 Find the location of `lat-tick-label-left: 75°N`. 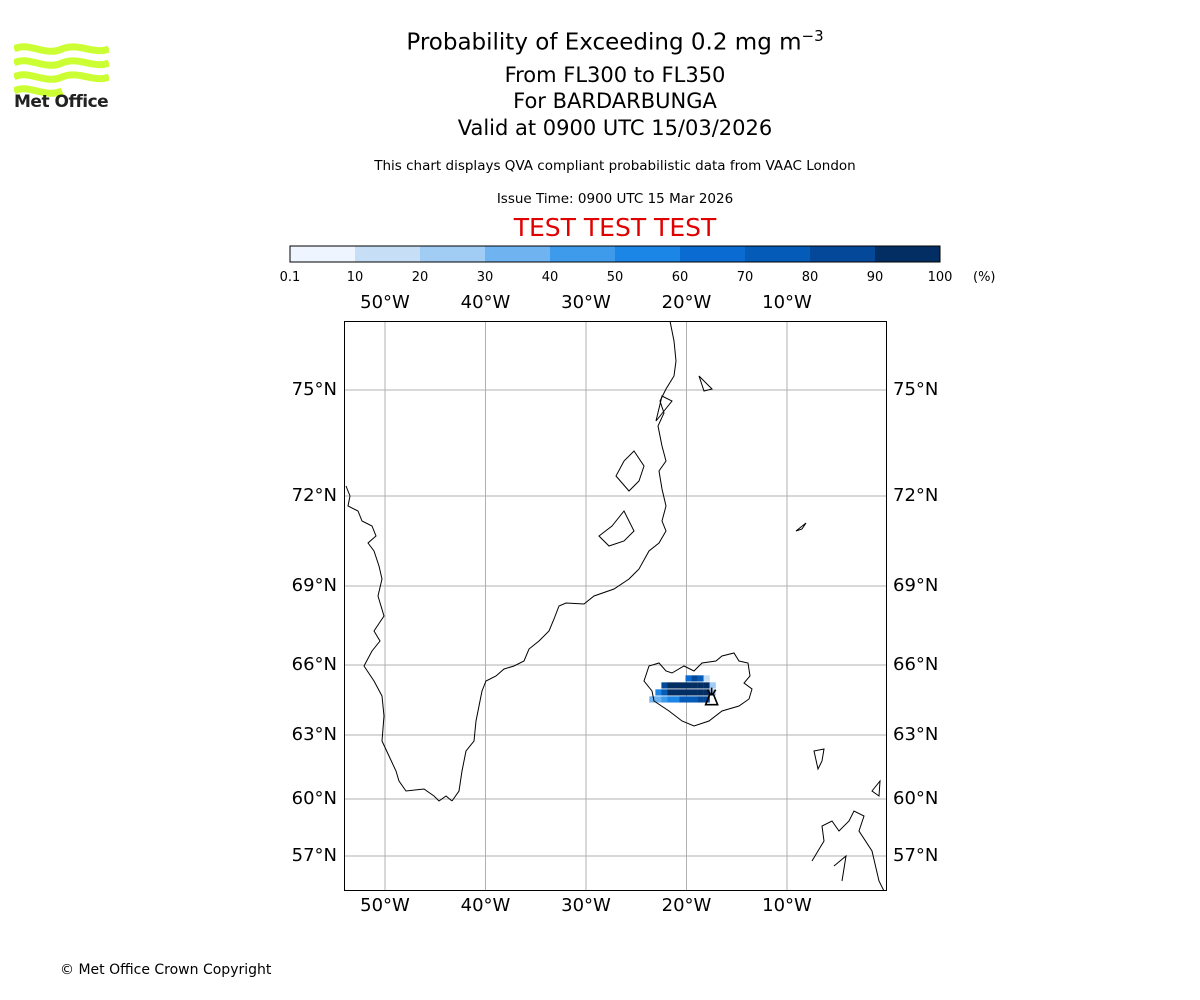

lat-tick-label-left: 75°N is located at coordinates (314, 389).